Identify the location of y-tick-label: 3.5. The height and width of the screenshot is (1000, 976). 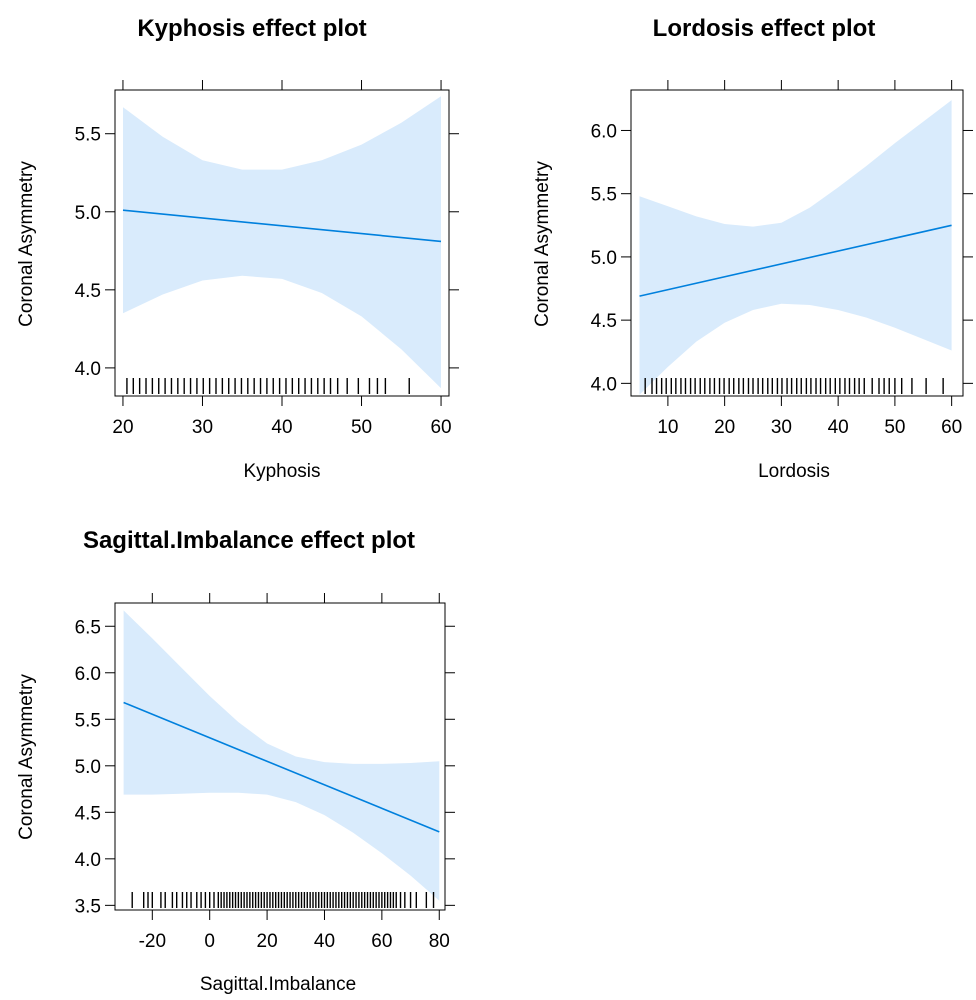
(88, 906).